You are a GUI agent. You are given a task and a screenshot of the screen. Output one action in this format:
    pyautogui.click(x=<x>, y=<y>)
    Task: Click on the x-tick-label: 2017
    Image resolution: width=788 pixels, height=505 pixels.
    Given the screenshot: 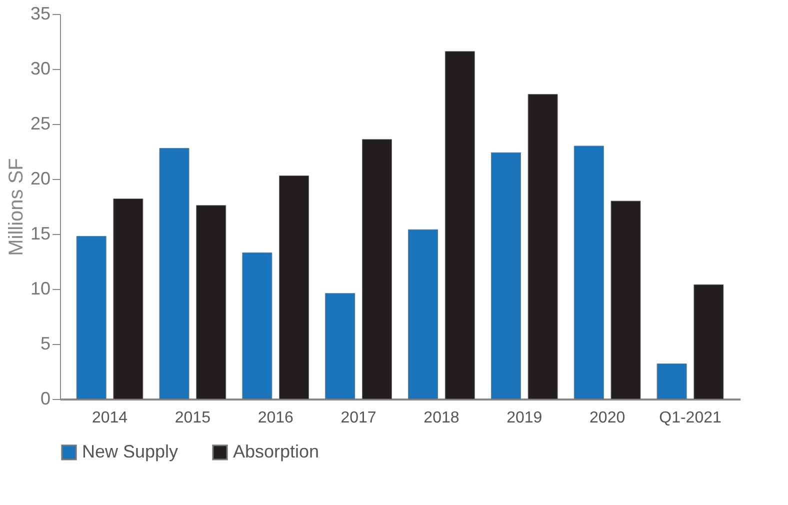 What is the action you would take?
    pyautogui.click(x=358, y=418)
    